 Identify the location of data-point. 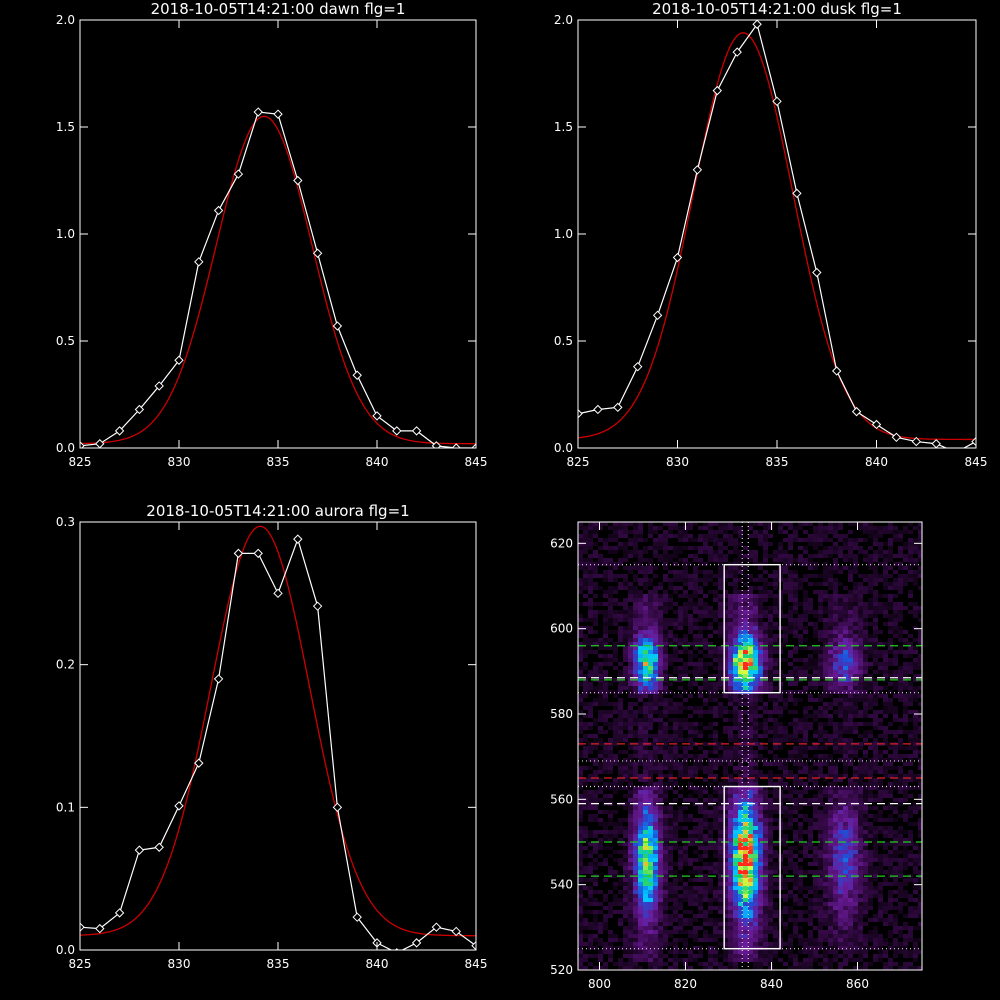
(82, 927).